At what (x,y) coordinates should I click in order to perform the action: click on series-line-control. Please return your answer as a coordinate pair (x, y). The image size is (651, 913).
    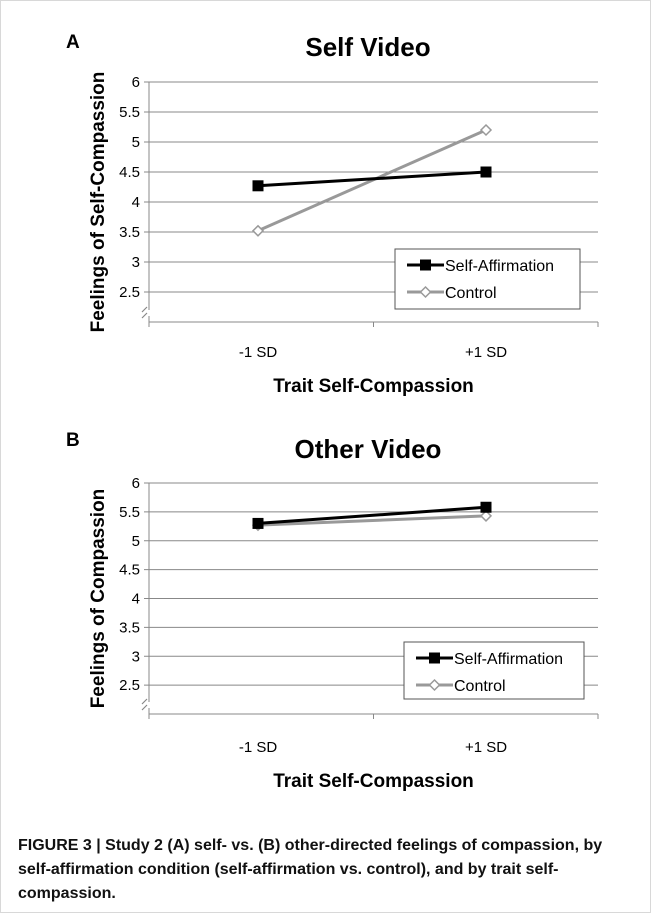
    Looking at the image, I should click on (372, 520).